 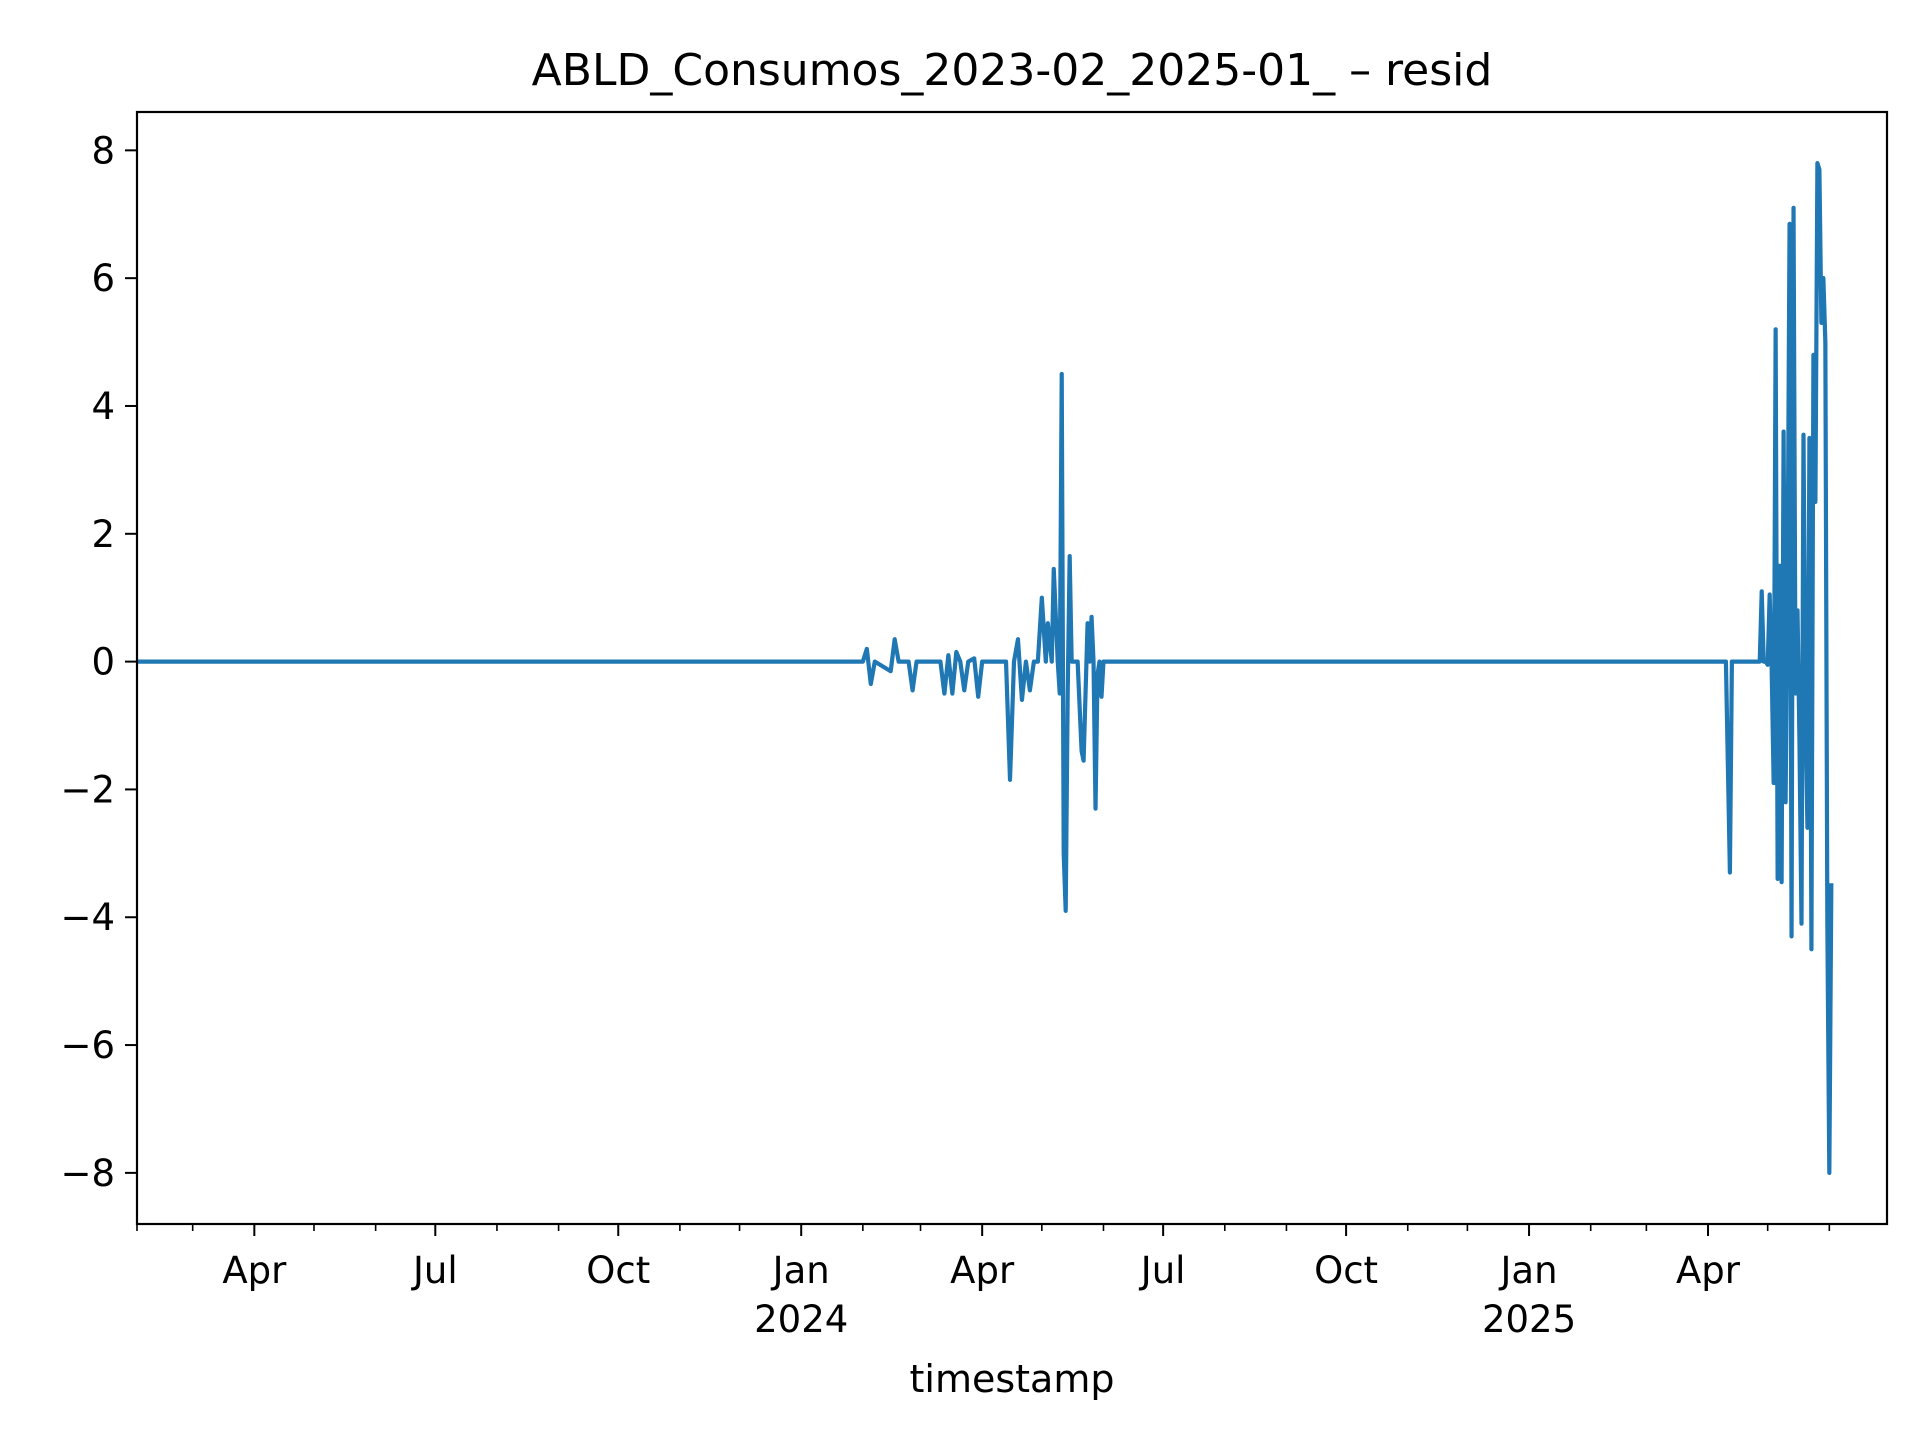 I want to click on y-tick-label: 0, so click(x=103, y=662).